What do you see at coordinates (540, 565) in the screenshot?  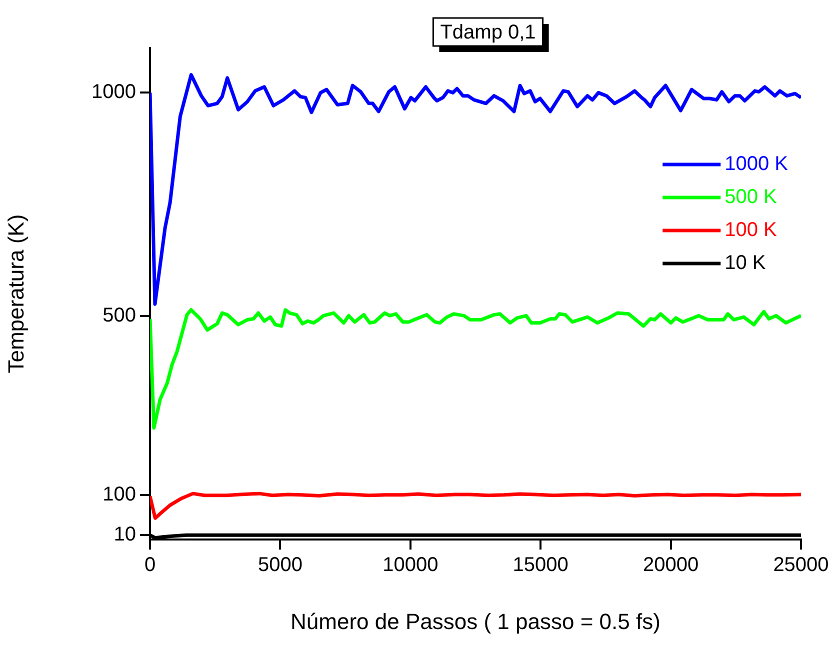 I see `x-tick-label: 15000` at bounding box center [540, 565].